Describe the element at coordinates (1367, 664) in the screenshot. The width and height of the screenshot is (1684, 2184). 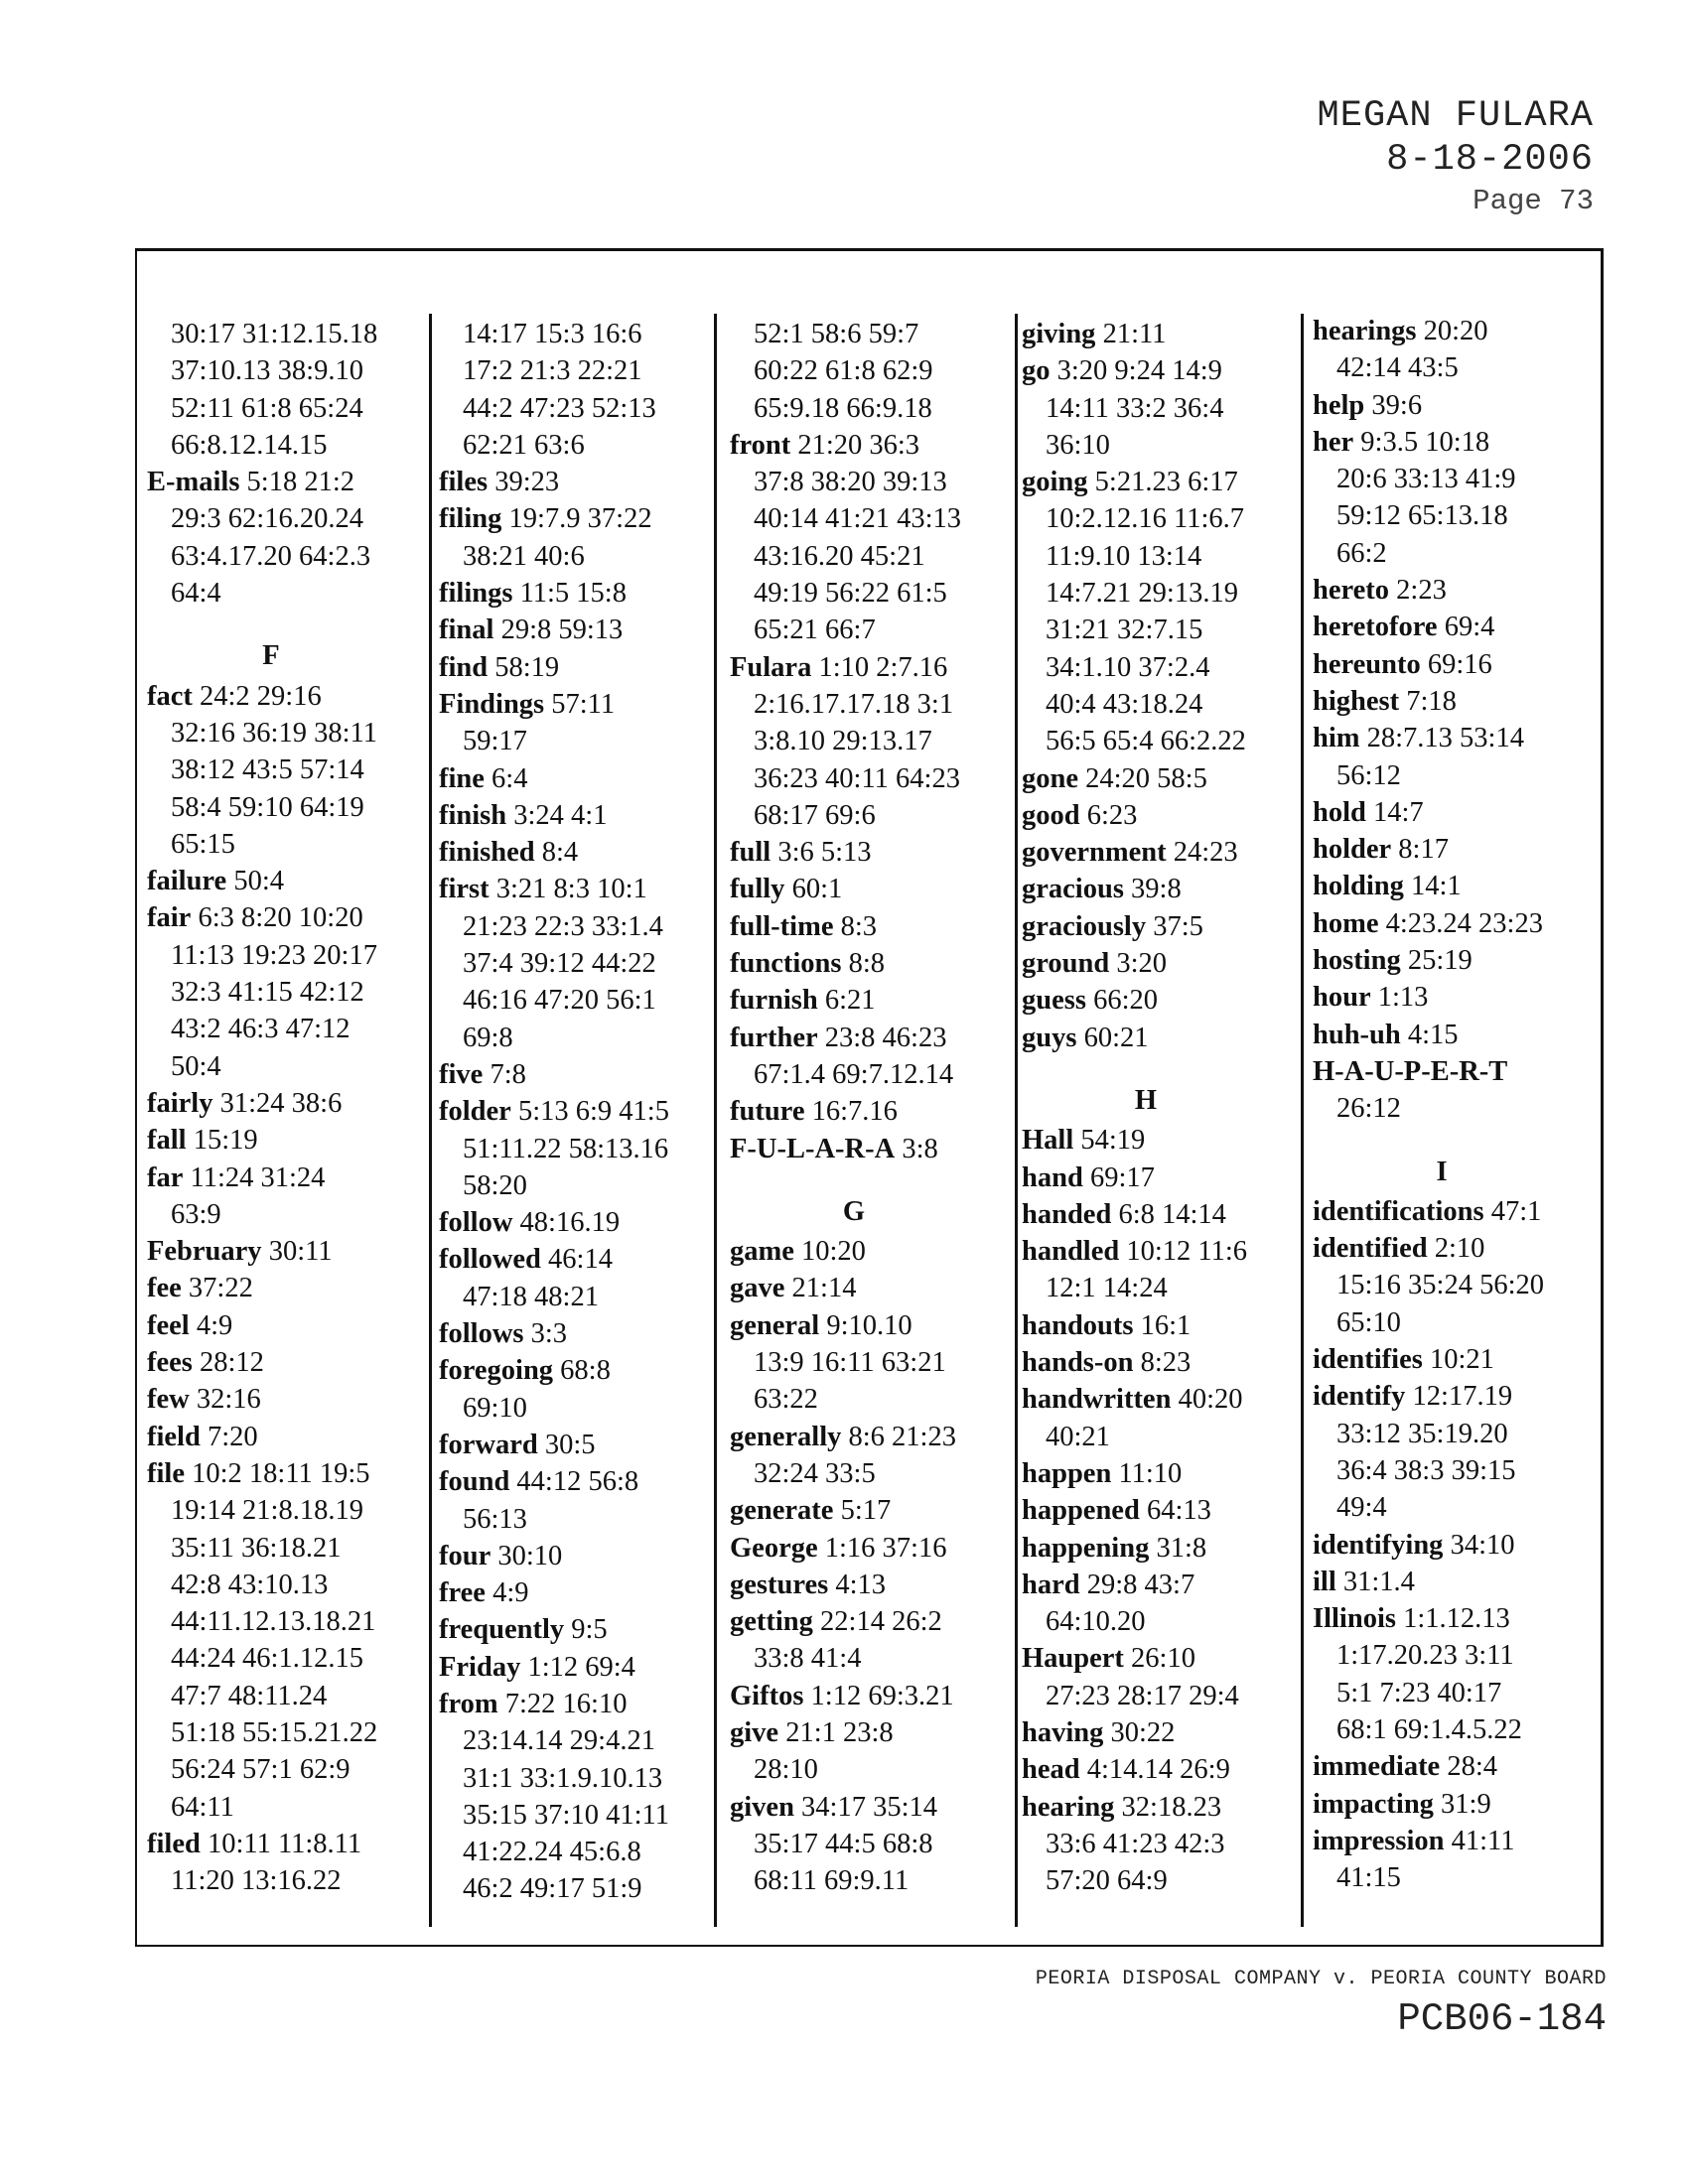
I see `index-term: hereunto` at that location.